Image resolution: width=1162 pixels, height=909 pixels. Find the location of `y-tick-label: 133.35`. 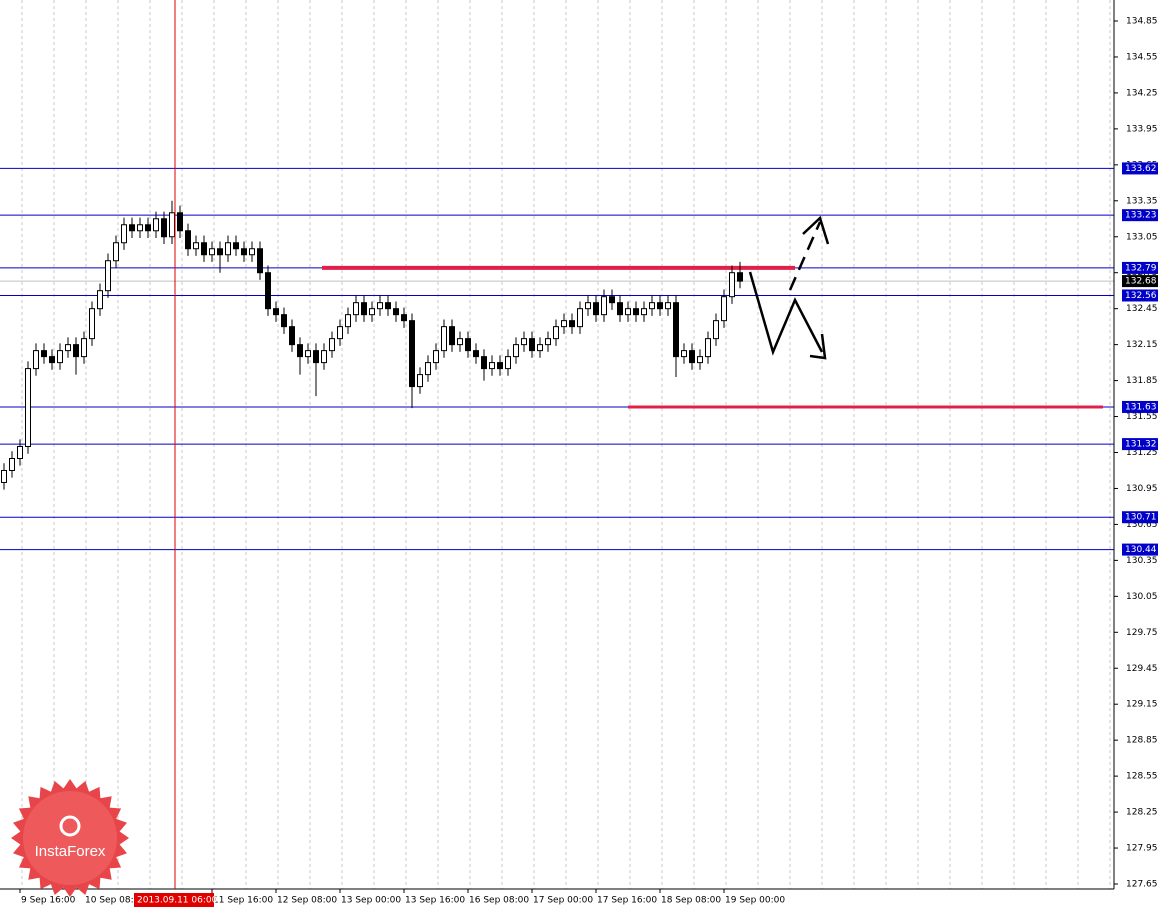

y-tick-label: 133.35 is located at coordinates (1142, 201).